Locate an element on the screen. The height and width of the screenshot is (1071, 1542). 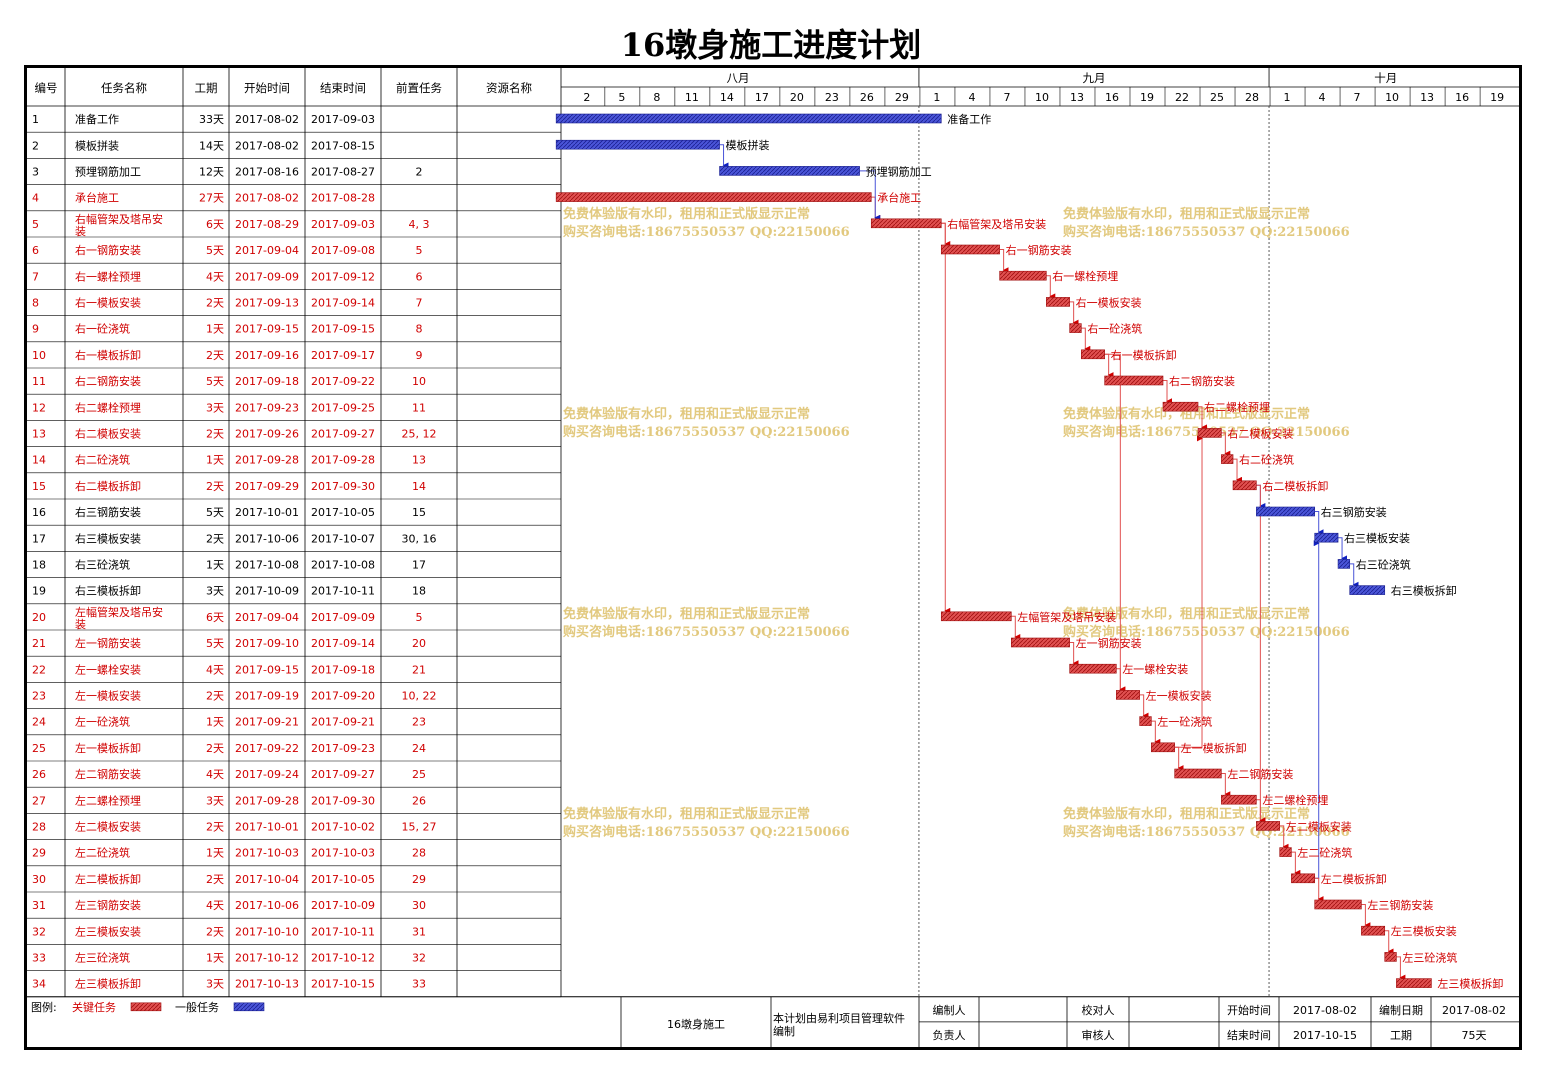
task-name: 准备工作 is located at coordinates (97, 119).